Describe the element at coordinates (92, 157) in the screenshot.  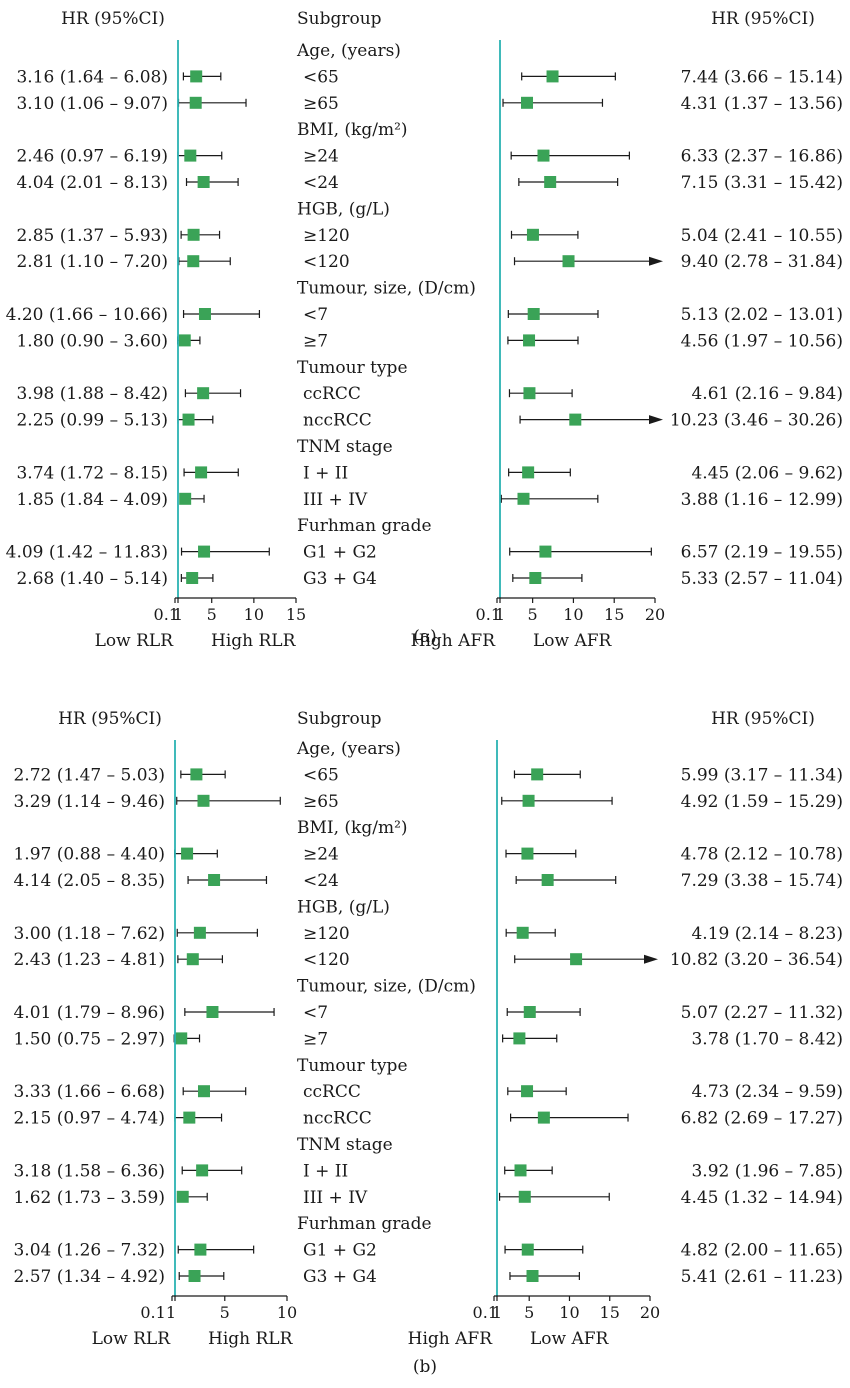
I see `left-hr-text: 2.46 (0.97 – 6.19)` at that location.